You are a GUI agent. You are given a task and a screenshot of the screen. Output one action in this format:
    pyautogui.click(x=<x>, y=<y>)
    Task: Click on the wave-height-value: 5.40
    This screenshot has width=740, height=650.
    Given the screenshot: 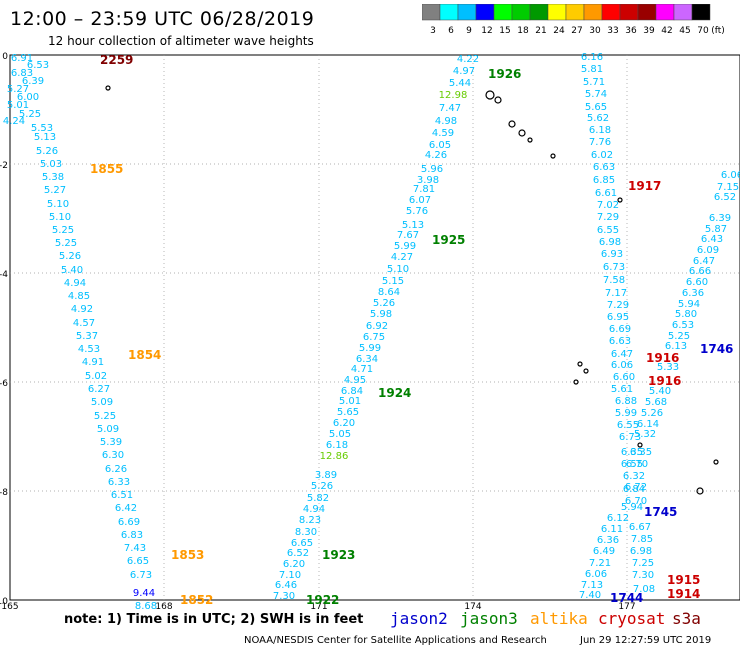 What is the action you would take?
    pyautogui.click(x=72, y=270)
    